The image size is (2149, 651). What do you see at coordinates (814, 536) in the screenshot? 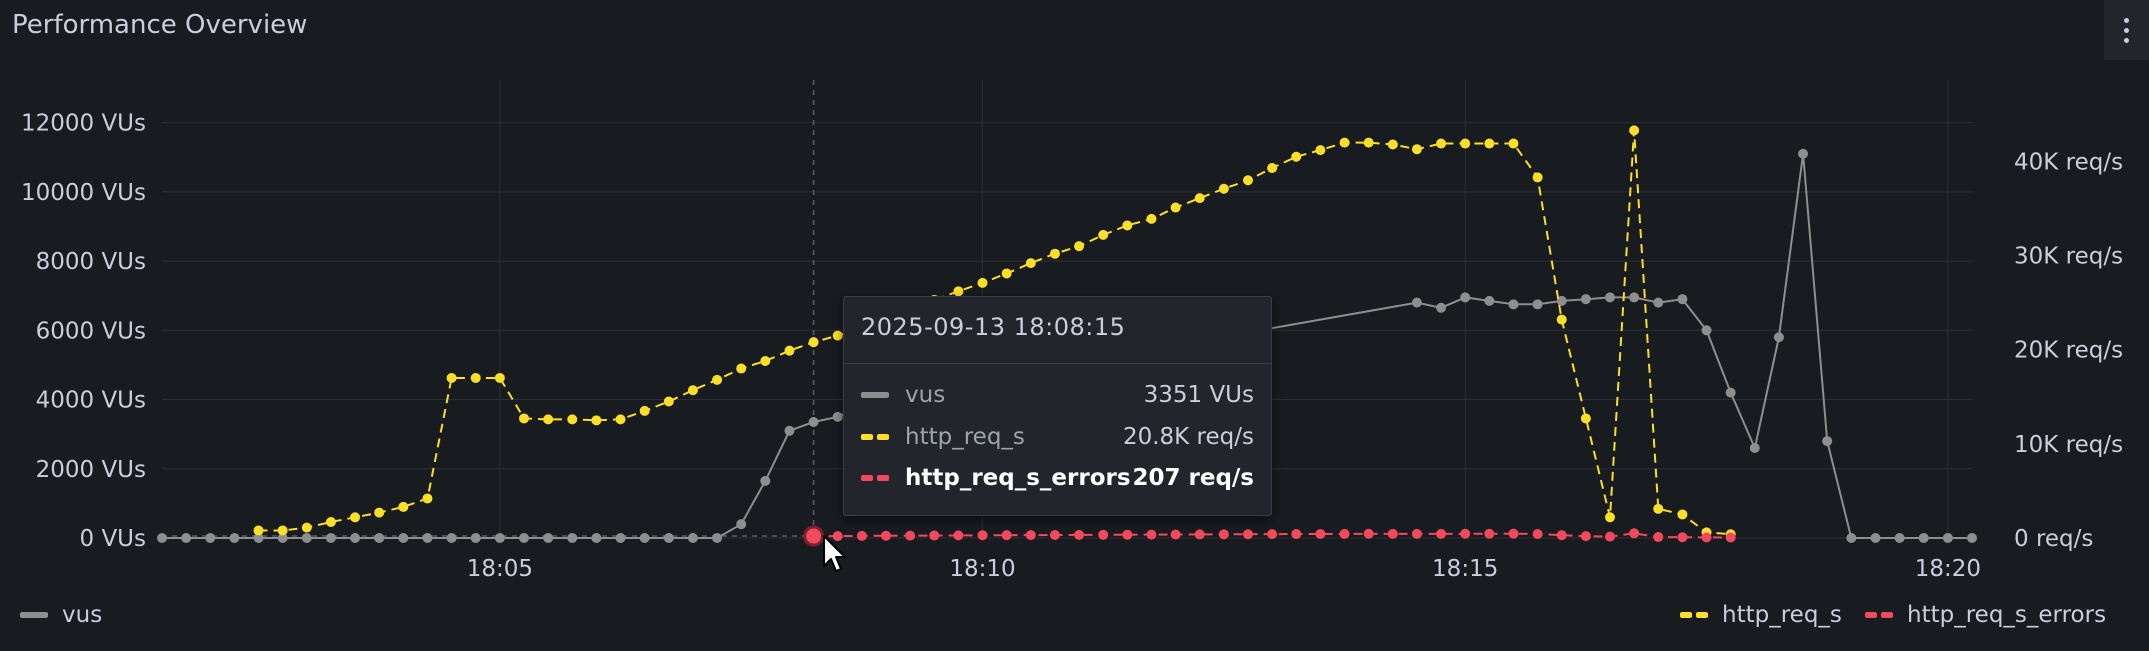
I see `hover-point-marker` at bounding box center [814, 536].